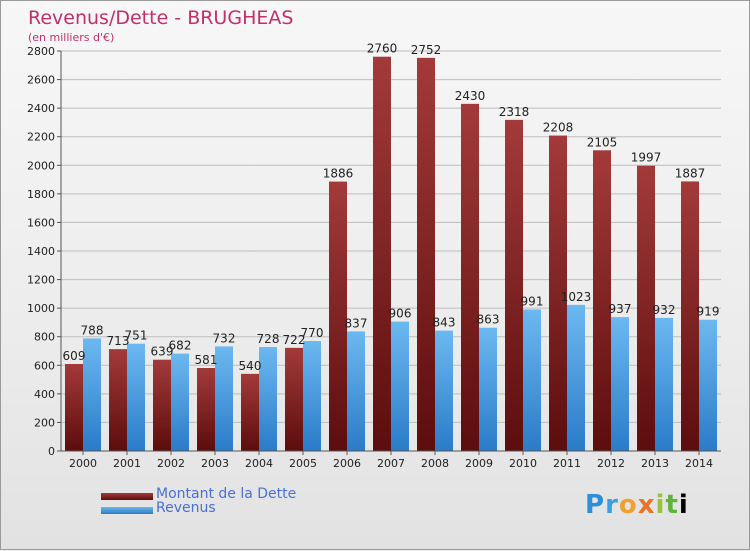 Image resolution: width=750 pixels, height=551 pixels. Describe the element at coordinates (628, 505) in the screenshot. I see `logo-letter: o` at that location.